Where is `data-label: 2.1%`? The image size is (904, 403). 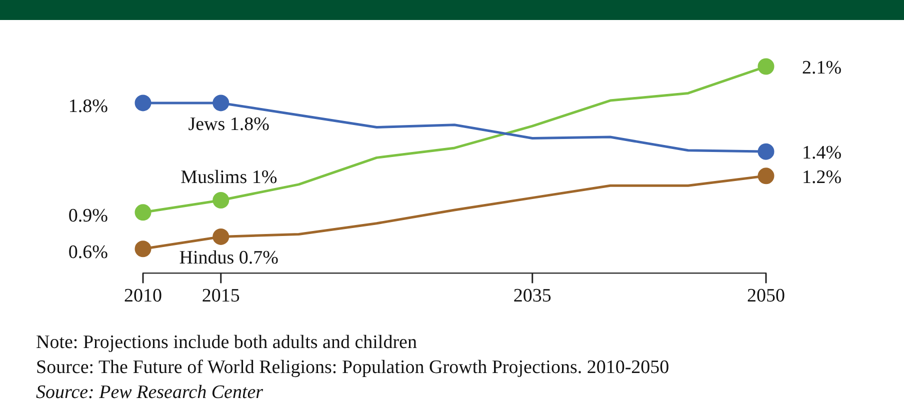
data-label: 2.1% is located at coordinates (822, 67).